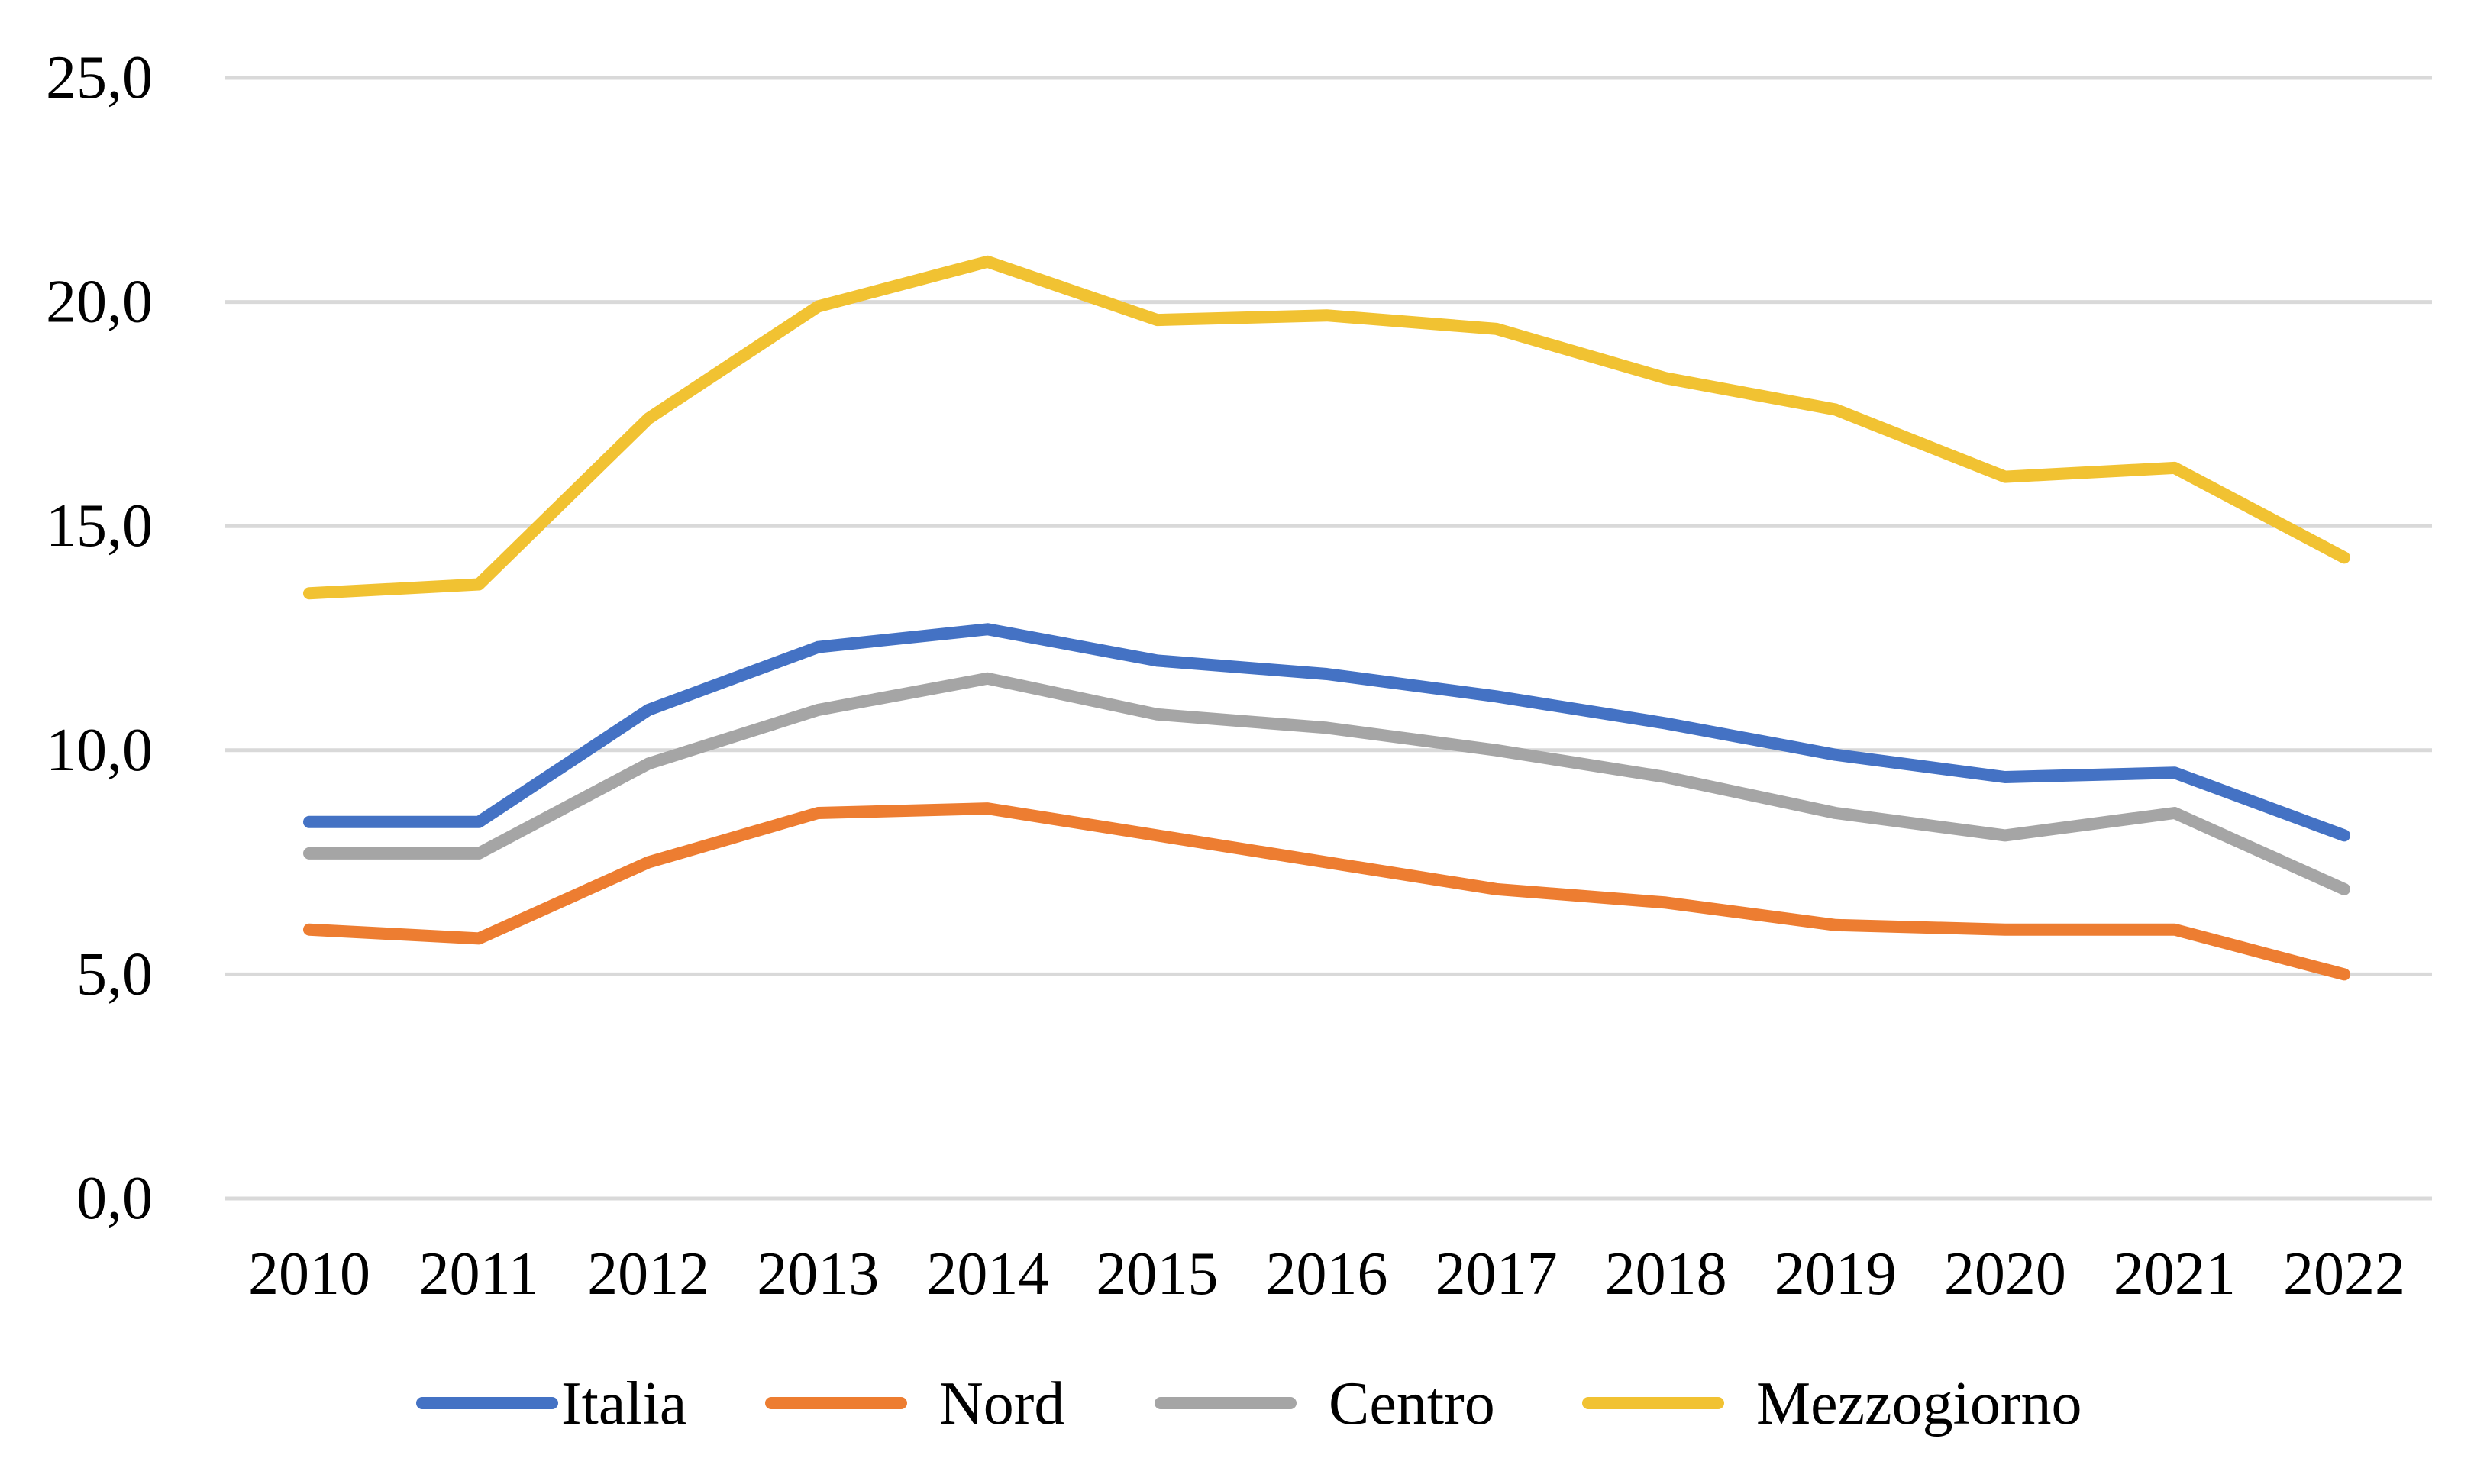 Image resolution: width=2474 pixels, height=1484 pixels. Describe the element at coordinates (479, 1274) in the screenshot. I see `x-tick-label: 2011` at that location.